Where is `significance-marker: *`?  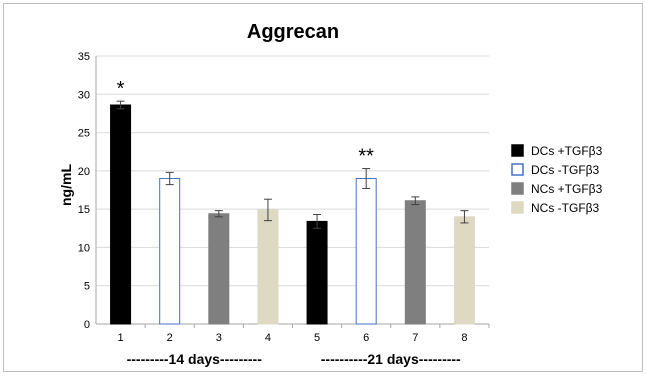
significance-marker: * is located at coordinates (121, 89).